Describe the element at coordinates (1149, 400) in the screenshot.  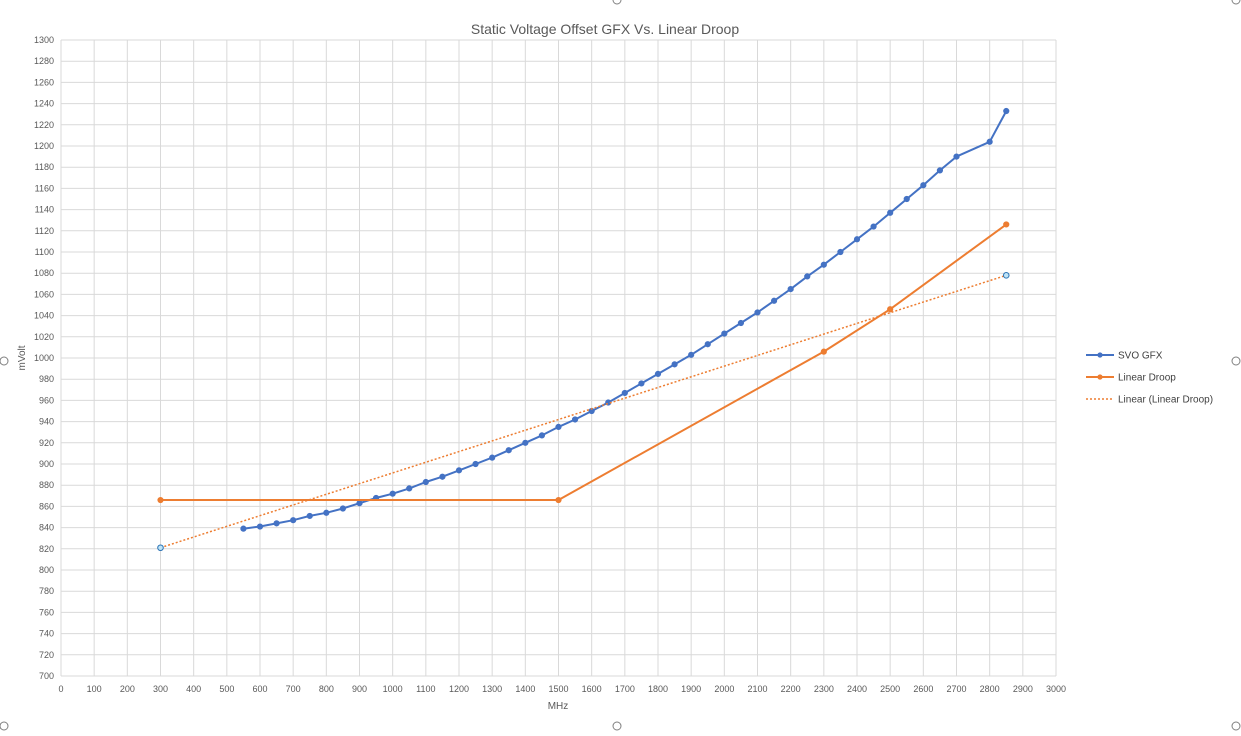
I see `legend-item: Linear (Linear Droop)` at that location.